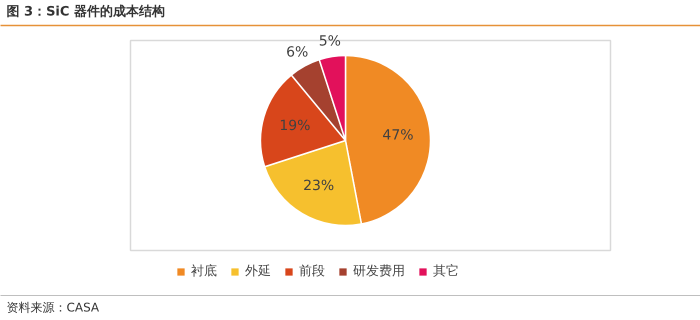  I want to click on legend-label: 前段, so click(312, 271).